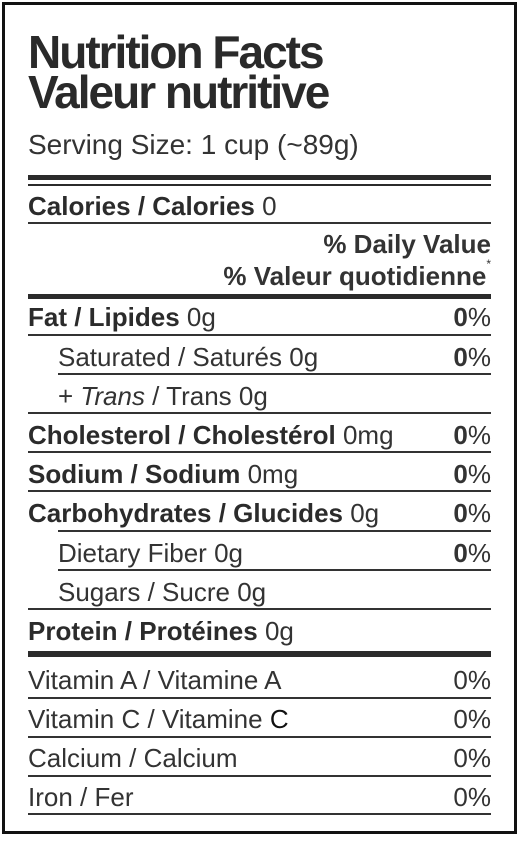 Image resolution: width=525 pixels, height=841 pixels. I want to click on serving-size: Serving Size: 1 cup (~89g), so click(193, 145).